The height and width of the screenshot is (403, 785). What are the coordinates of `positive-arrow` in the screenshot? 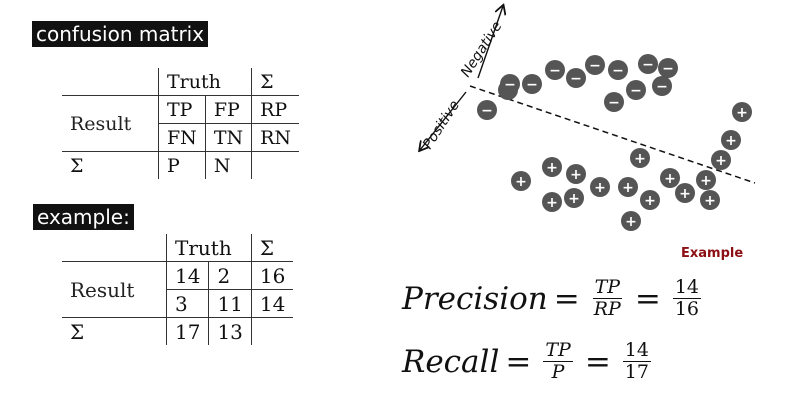 It's located at (443, 120).